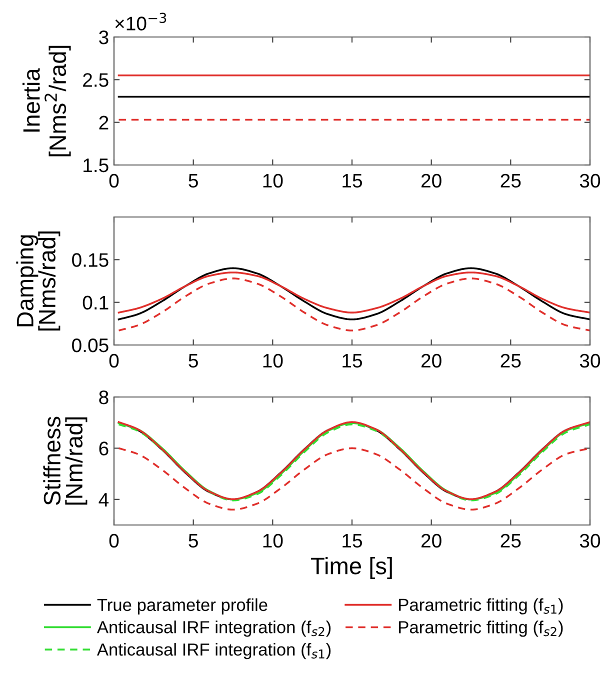 The width and height of the screenshot is (601, 680). What do you see at coordinates (103, 449) in the screenshot?
I see `y-tick-label: 6` at bounding box center [103, 449].